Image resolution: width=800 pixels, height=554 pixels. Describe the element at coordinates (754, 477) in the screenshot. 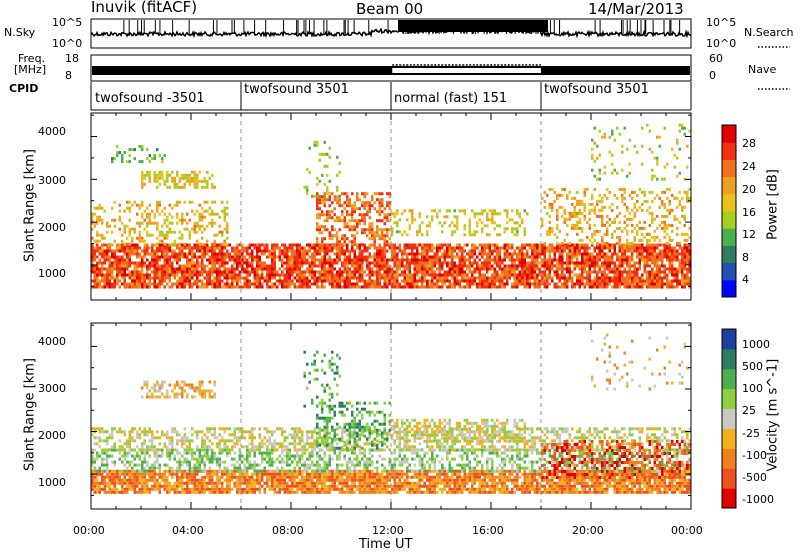

I see `cb2-tick-label: -500` at that location.